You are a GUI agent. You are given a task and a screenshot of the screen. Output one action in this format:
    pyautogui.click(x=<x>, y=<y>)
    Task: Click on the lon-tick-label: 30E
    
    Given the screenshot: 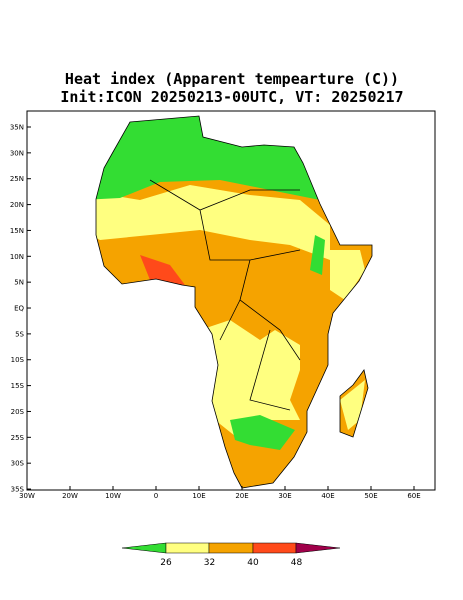 What is the action you would take?
    pyautogui.click(x=284, y=496)
    